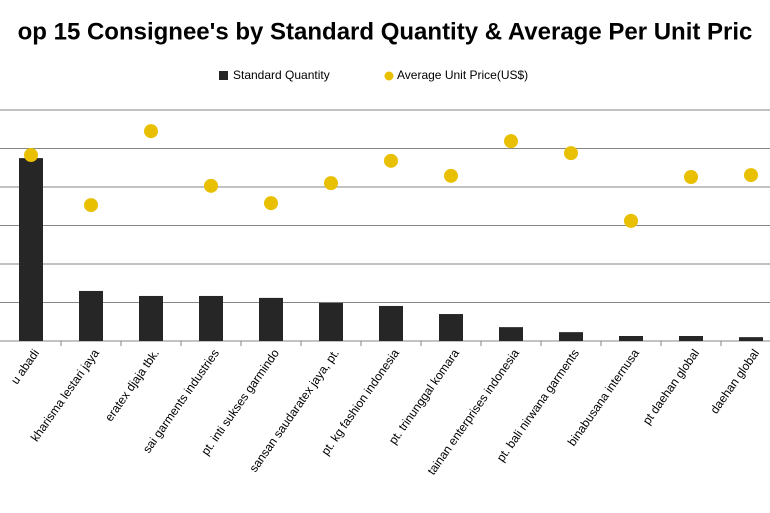 The image size is (770, 513). I want to click on x-tick-label: pt daehan global, so click(671, 387).